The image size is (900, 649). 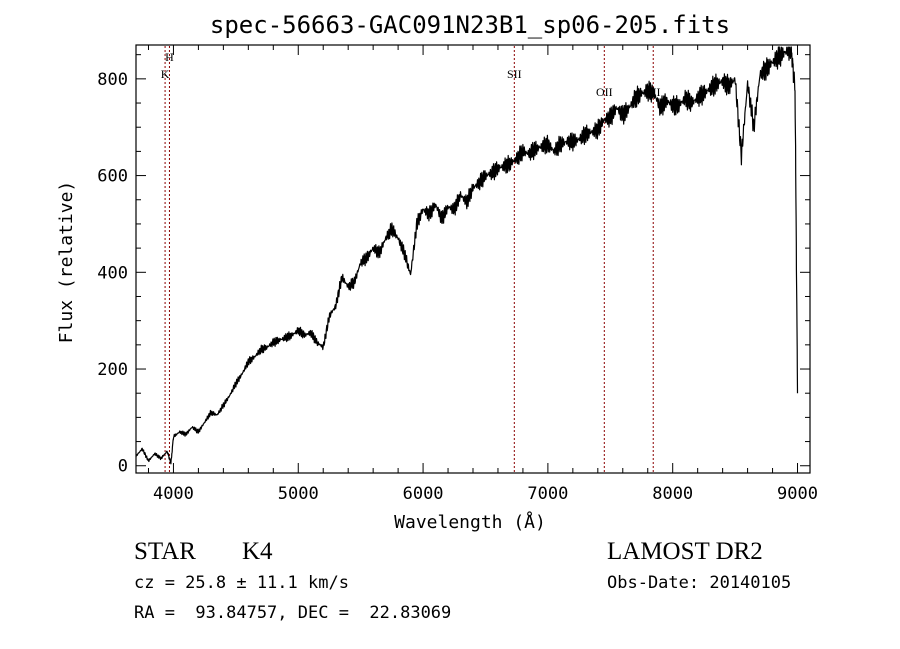 I want to click on spectral-line-label: K, so click(x=165, y=74).